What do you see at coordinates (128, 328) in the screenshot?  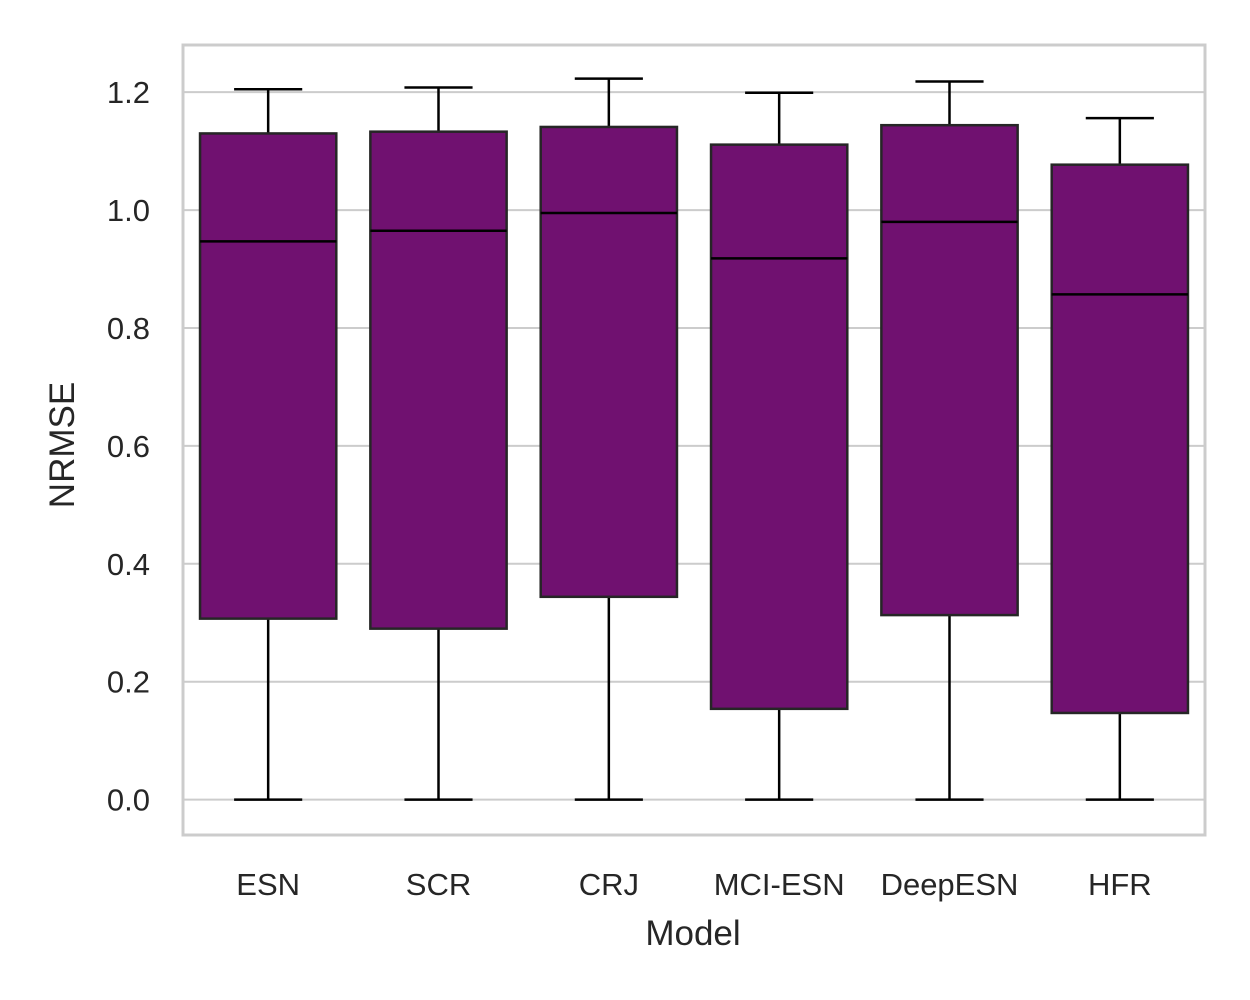 I see `y-tick-label: 0.8` at bounding box center [128, 328].